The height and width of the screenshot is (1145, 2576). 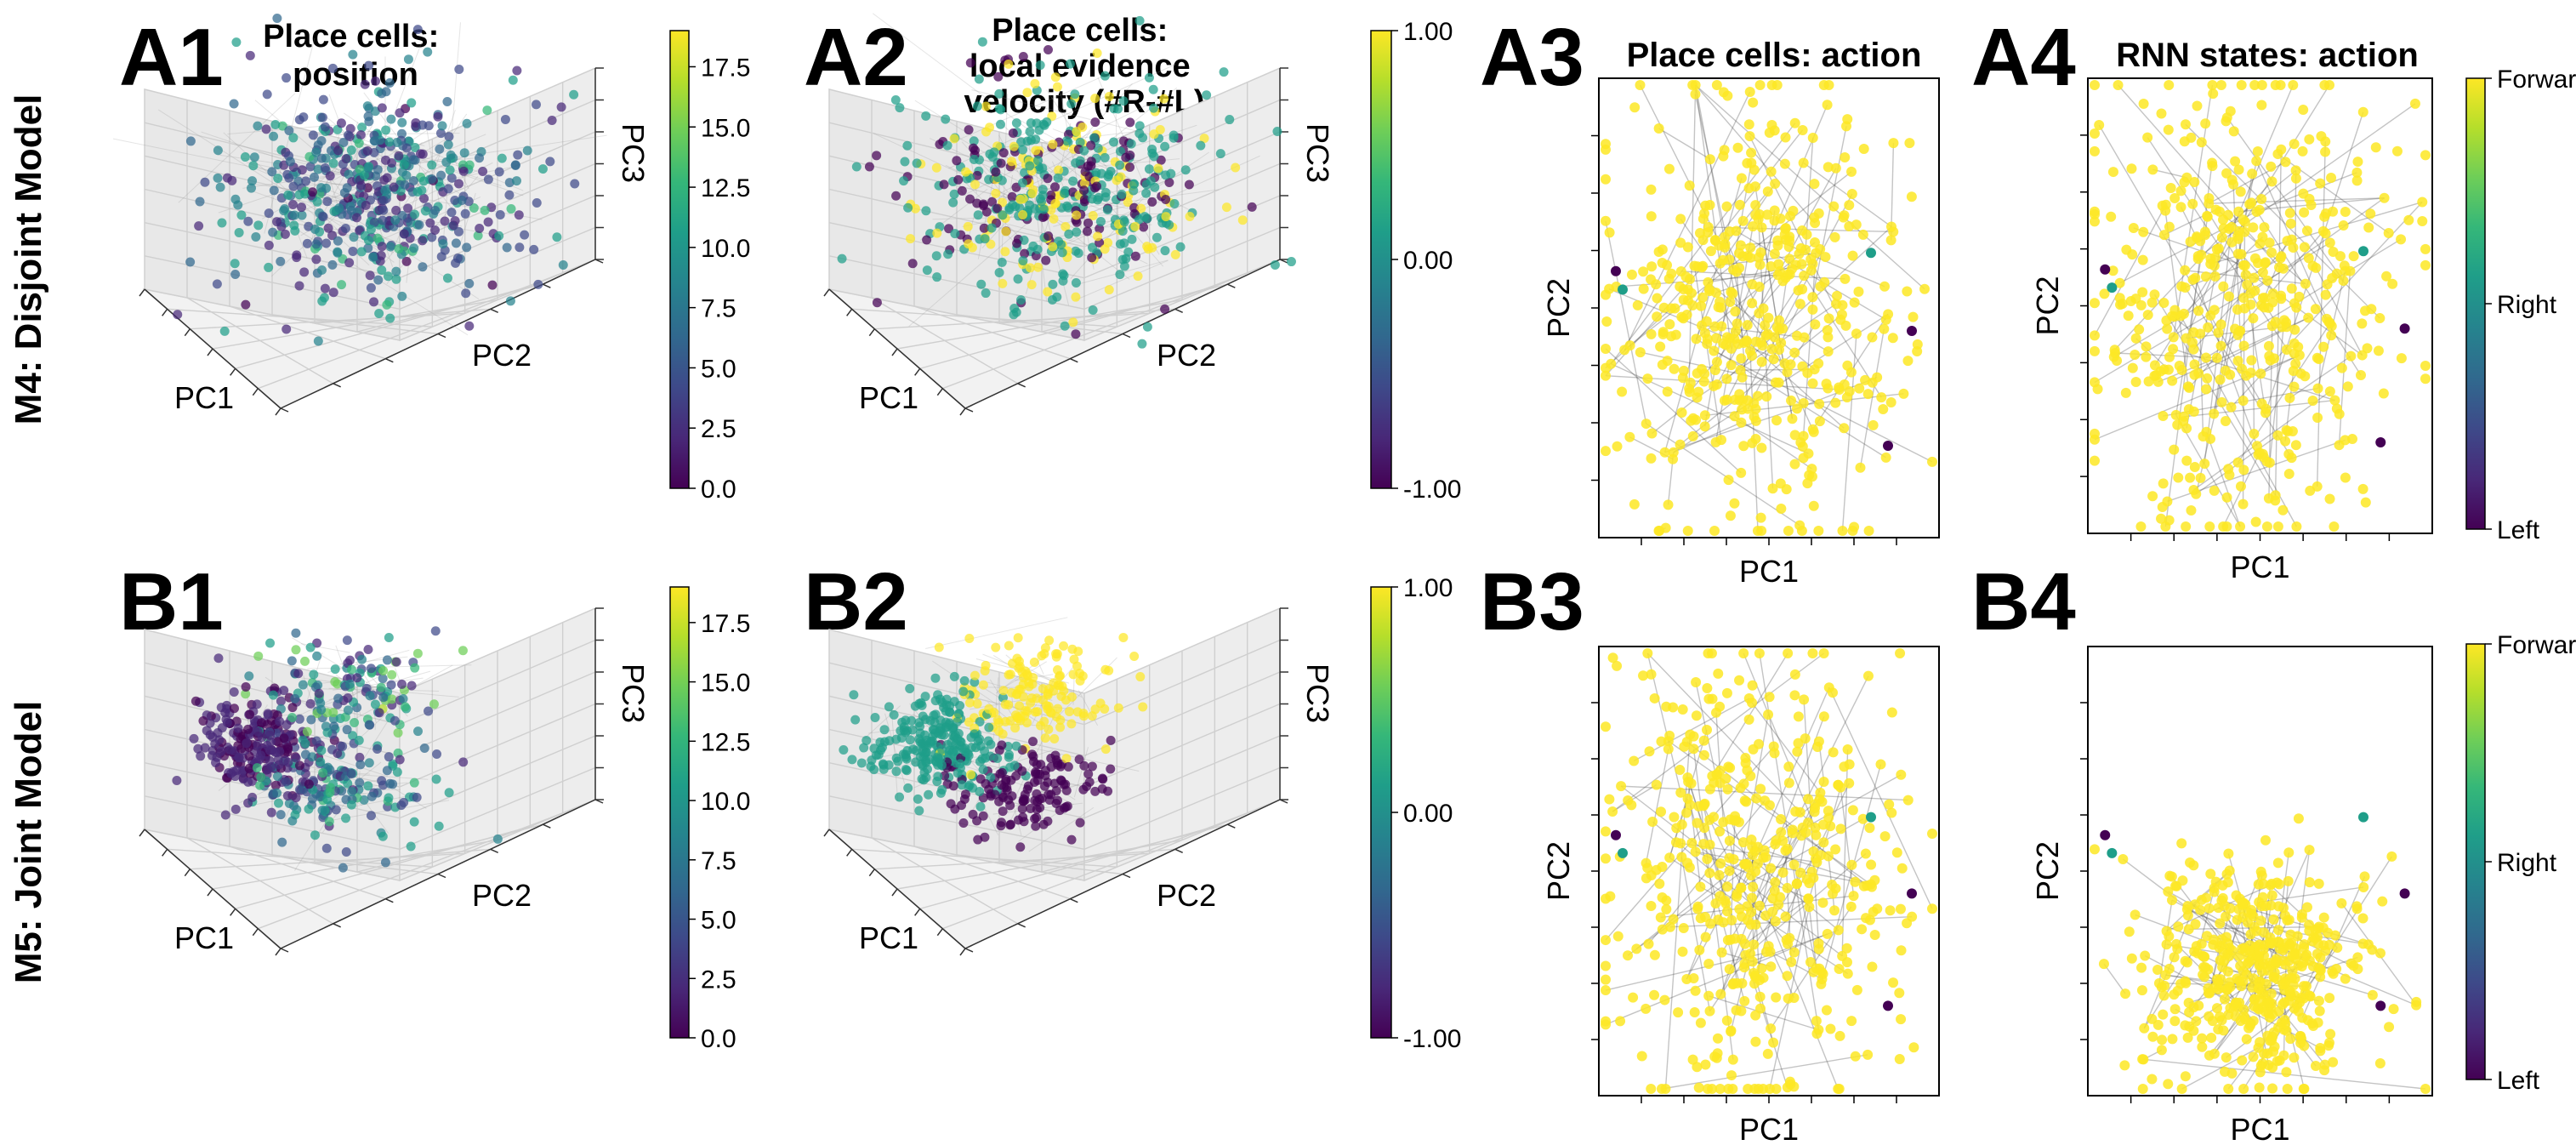 I want to click on trajectory-line, so click(x=2284, y=392).